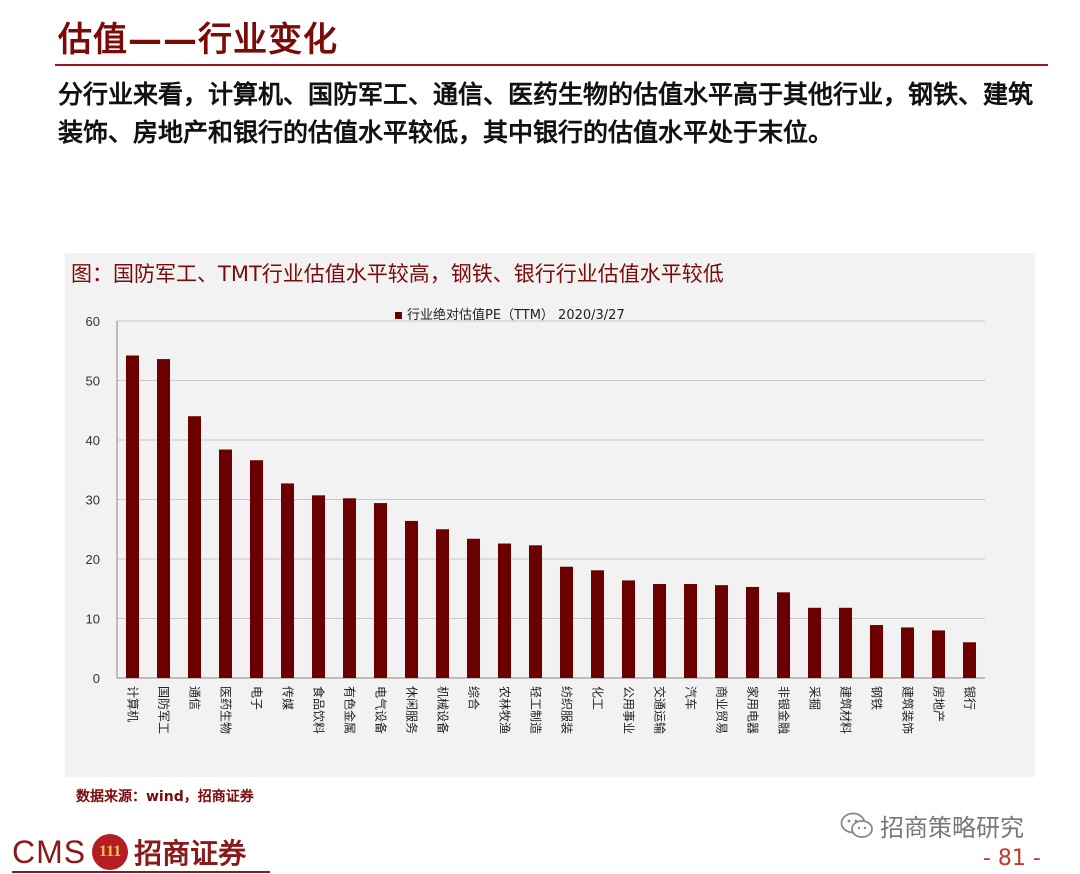 The image size is (1080, 874). I want to click on x-tick-label: 电子, so click(257, 698).